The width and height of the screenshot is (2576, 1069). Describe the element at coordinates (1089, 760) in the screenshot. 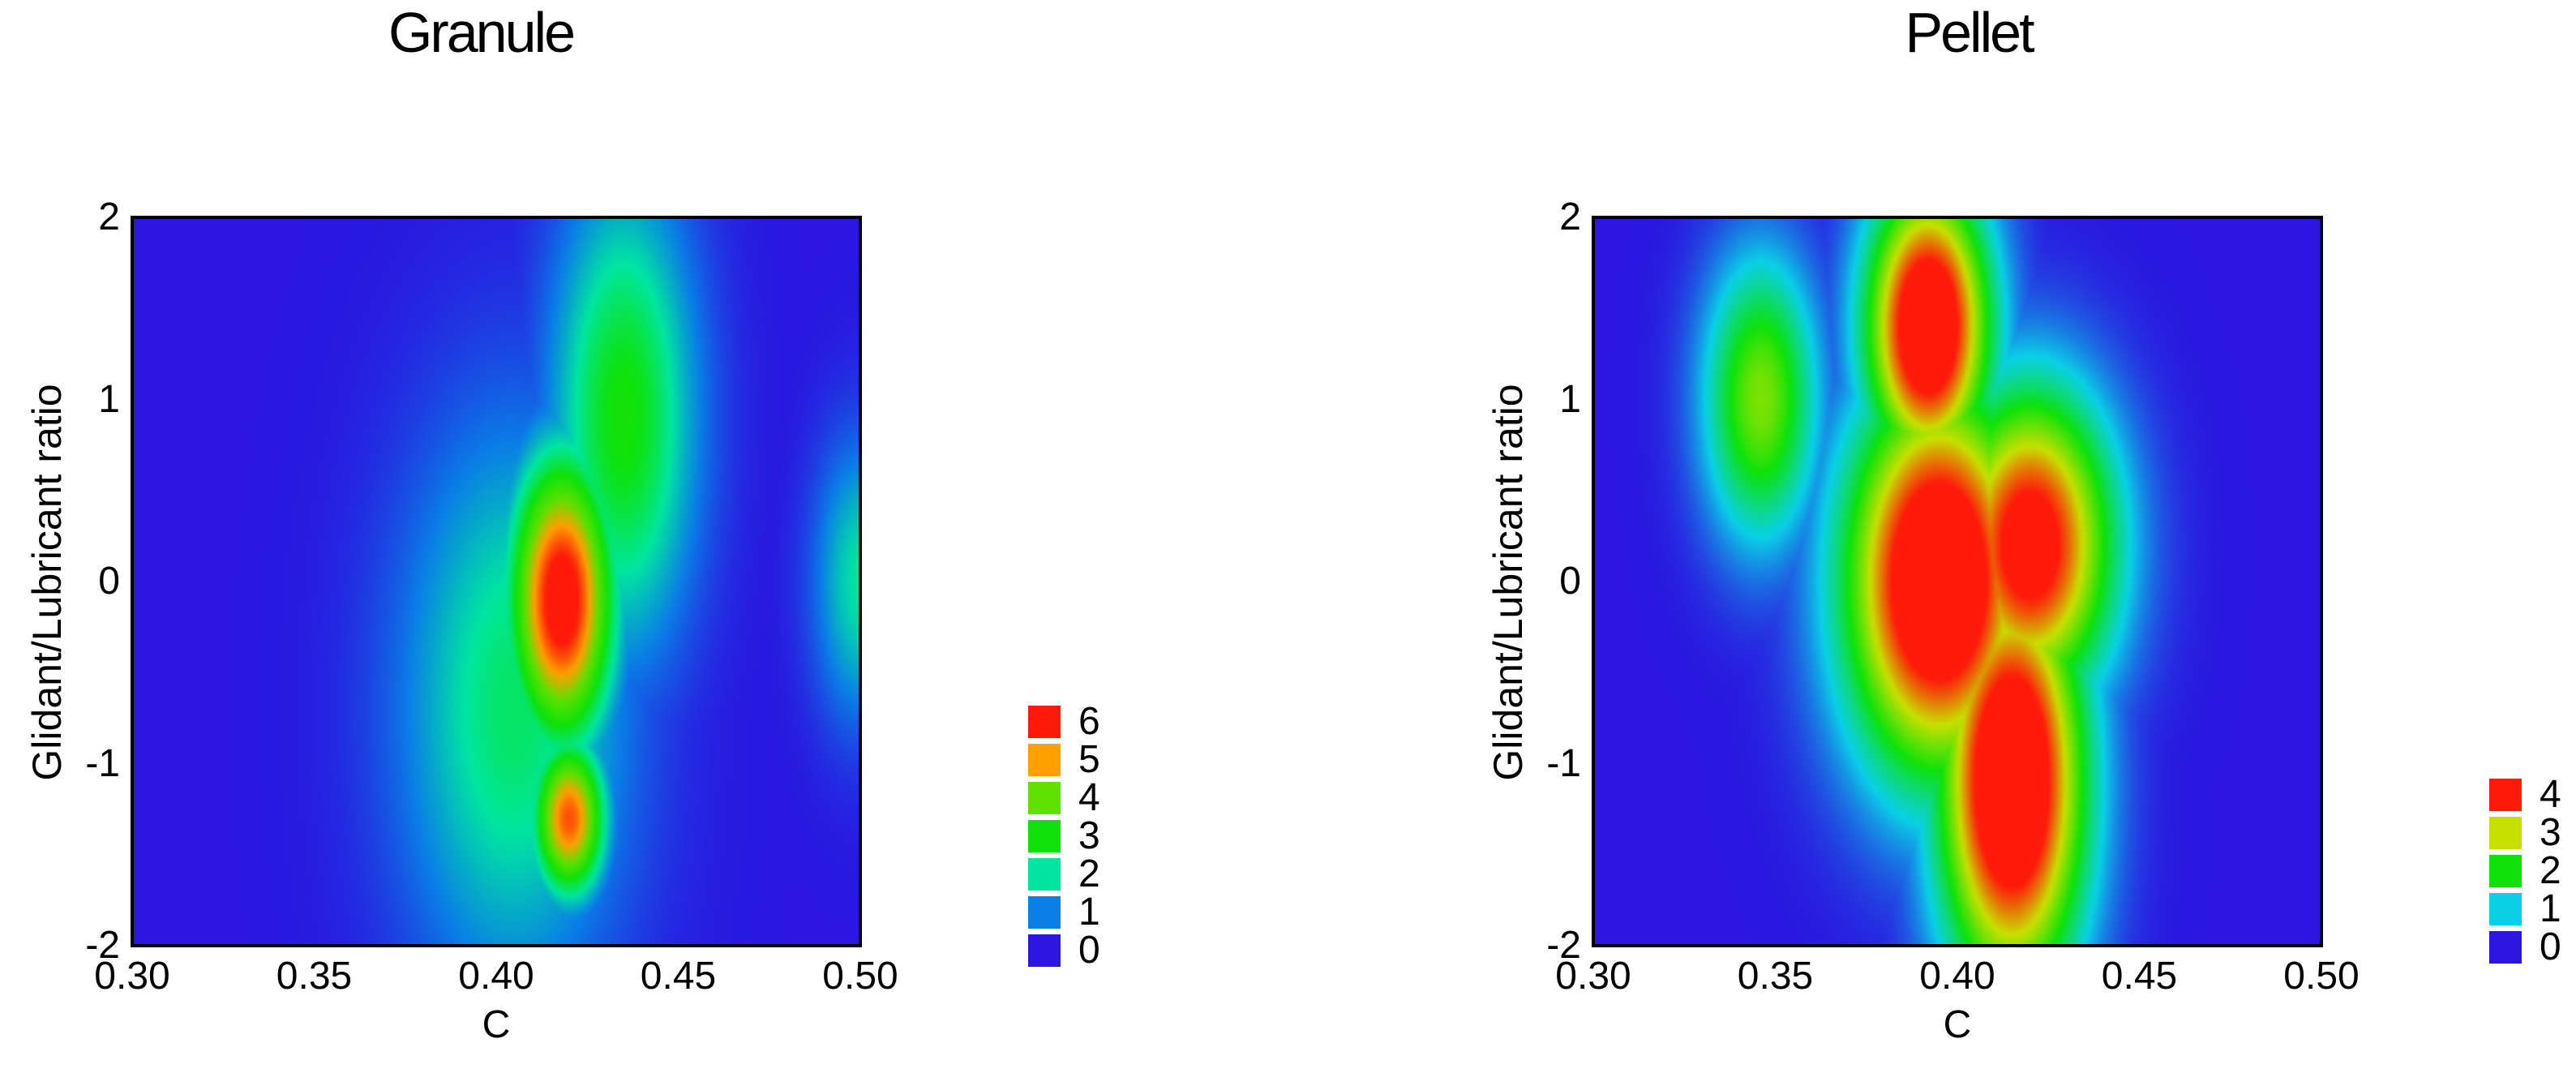

I see `legend-label: 5` at that location.